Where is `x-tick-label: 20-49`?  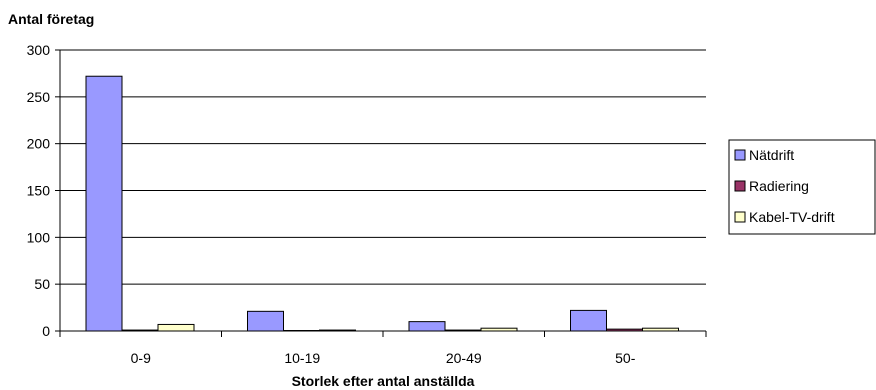 x-tick-label: 20-49 is located at coordinates (464, 358).